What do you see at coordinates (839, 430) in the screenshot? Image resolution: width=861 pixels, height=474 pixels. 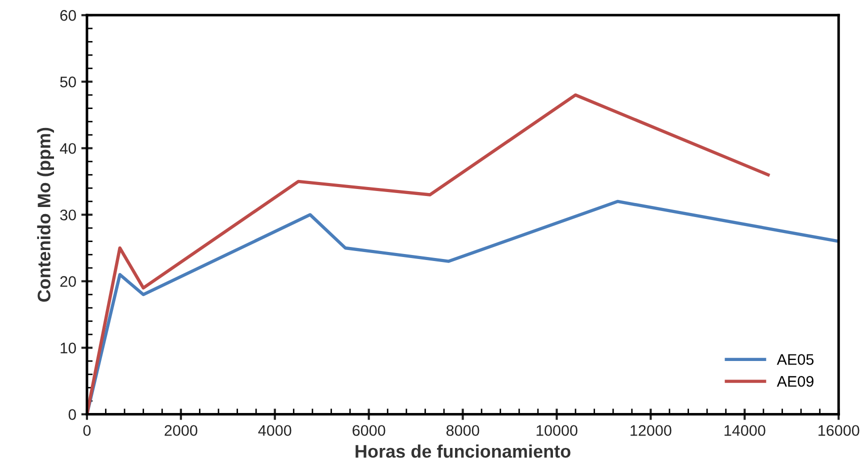 I see `x-tick-label: 16000` at bounding box center [839, 430].